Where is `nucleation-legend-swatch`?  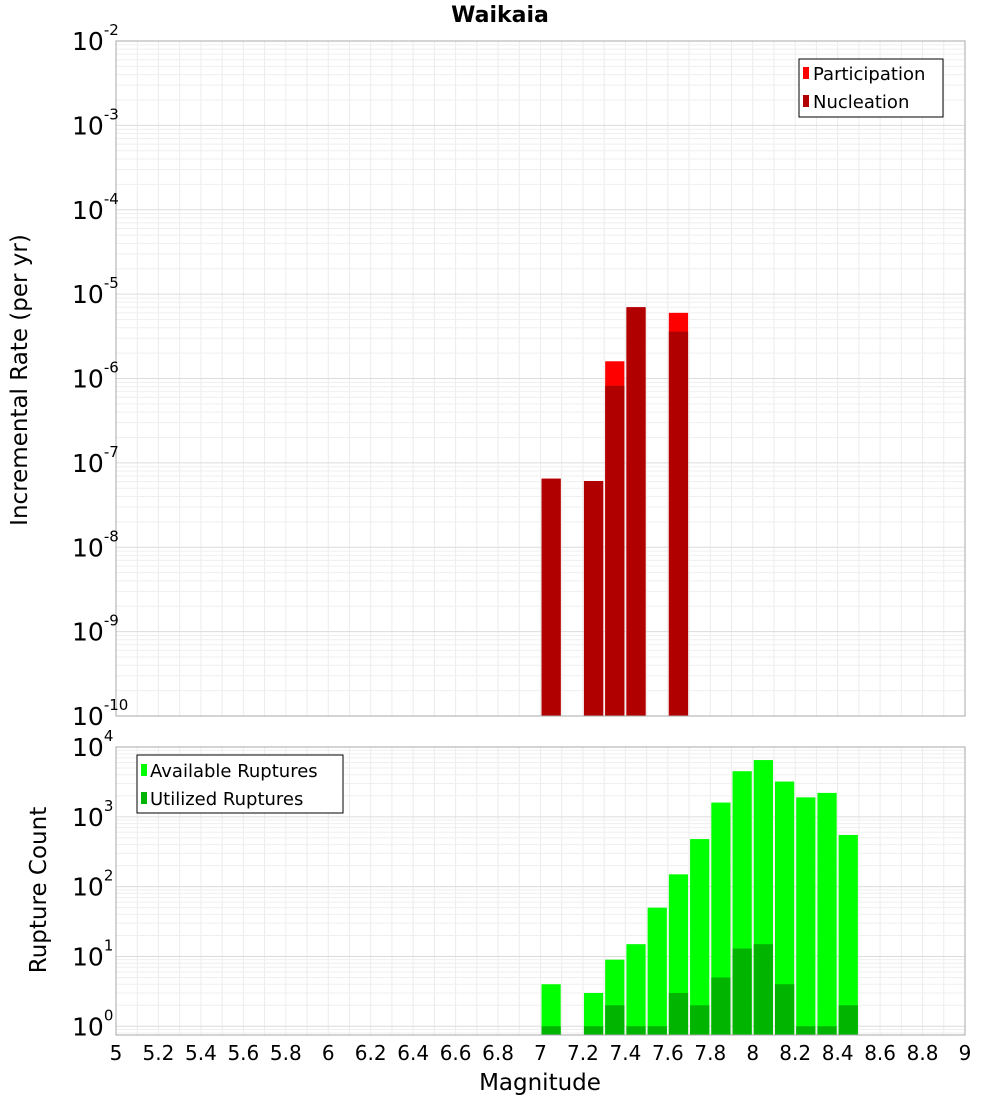
nucleation-legend-swatch is located at coordinates (806, 101).